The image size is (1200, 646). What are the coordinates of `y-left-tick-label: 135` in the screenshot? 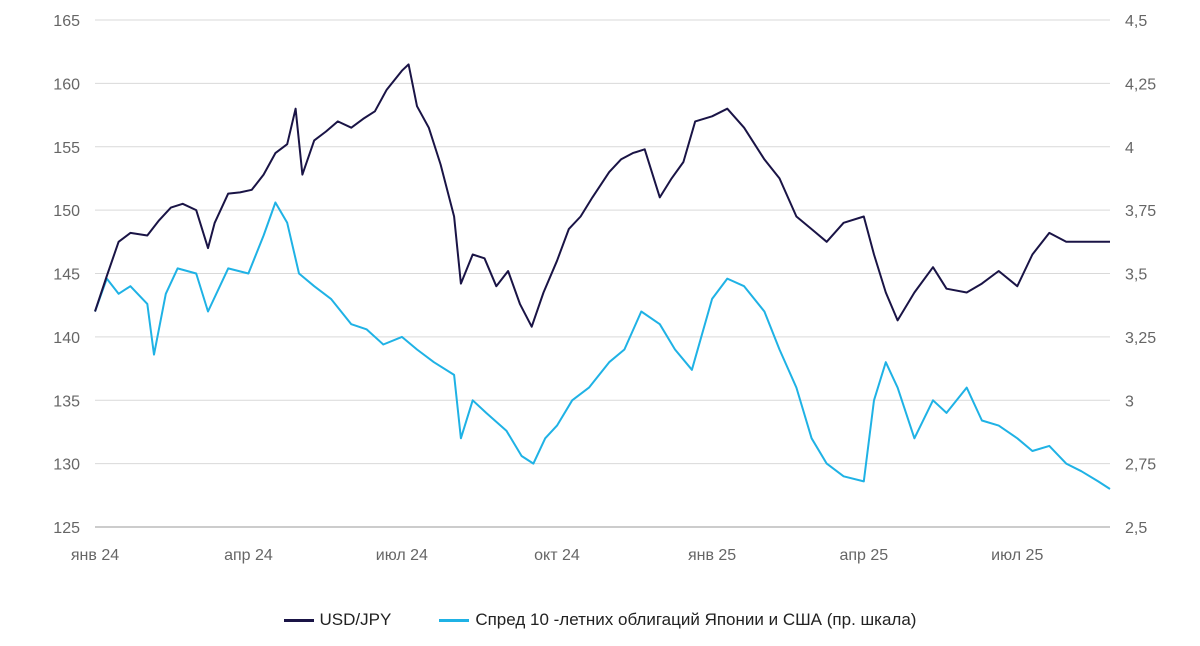 It's located at (66, 401).